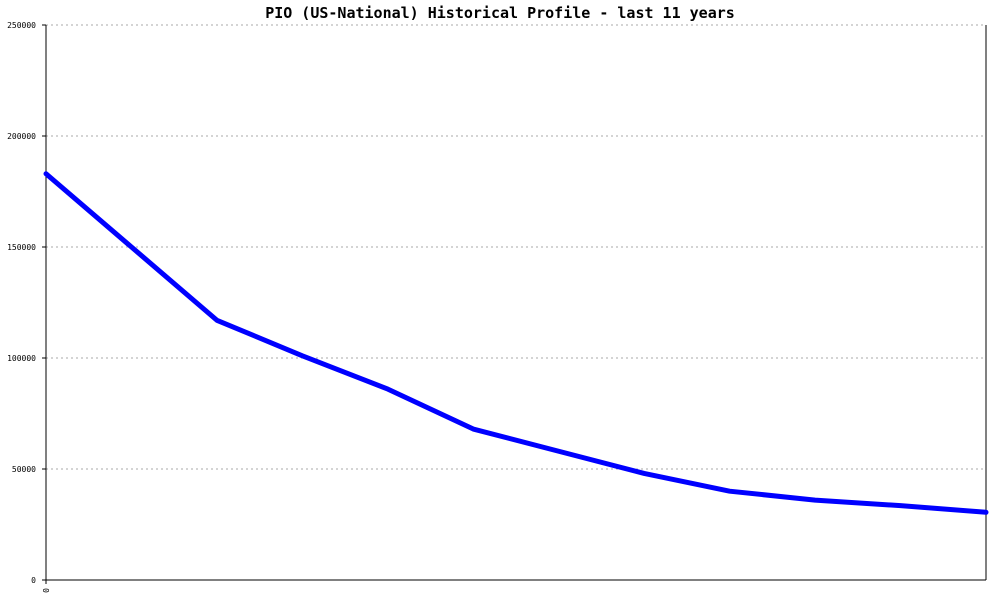 This screenshot has width=1000, height=600. What do you see at coordinates (24, 469) in the screenshot?
I see `y-tick-label: 50000` at bounding box center [24, 469].